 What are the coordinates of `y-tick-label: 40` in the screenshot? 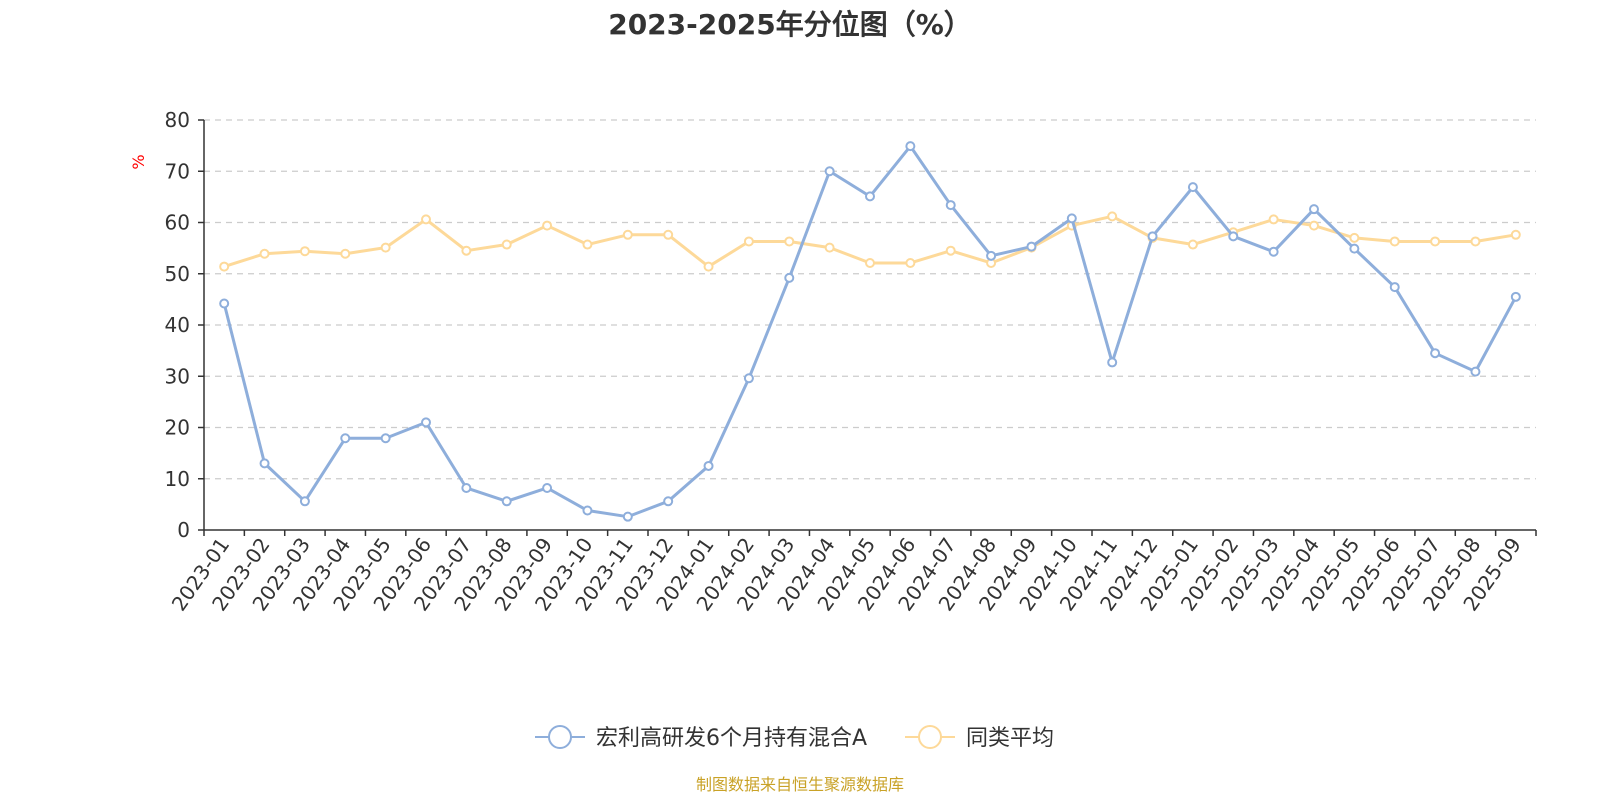 It's located at (177, 325).